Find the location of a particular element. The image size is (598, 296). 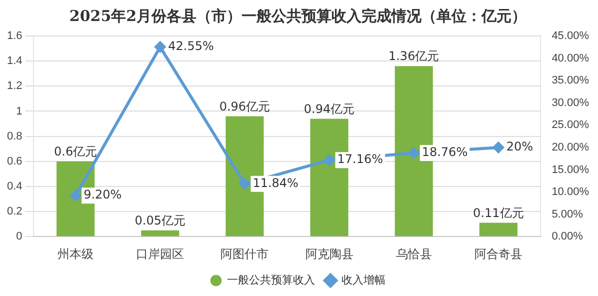

x-tick-label: 阿合奇县 is located at coordinates (498, 254).